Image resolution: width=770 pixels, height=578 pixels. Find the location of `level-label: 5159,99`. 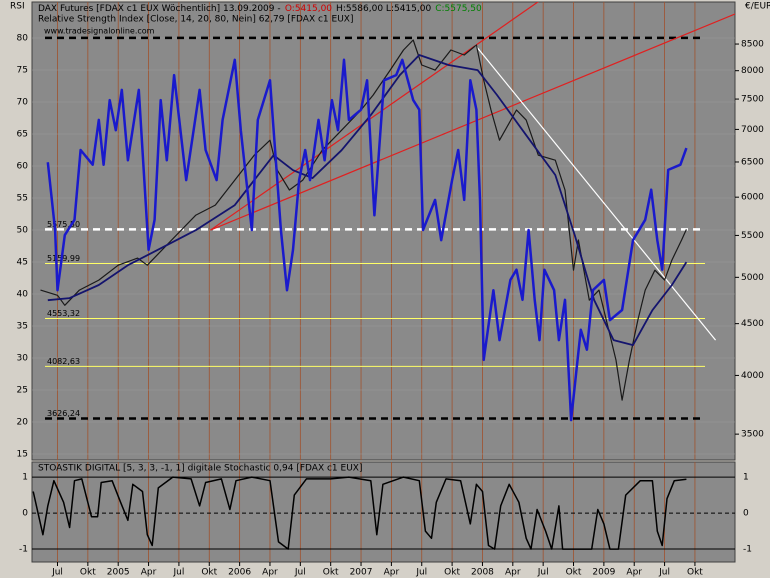

level-label: 5159,99 is located at coordinates (63, 258).